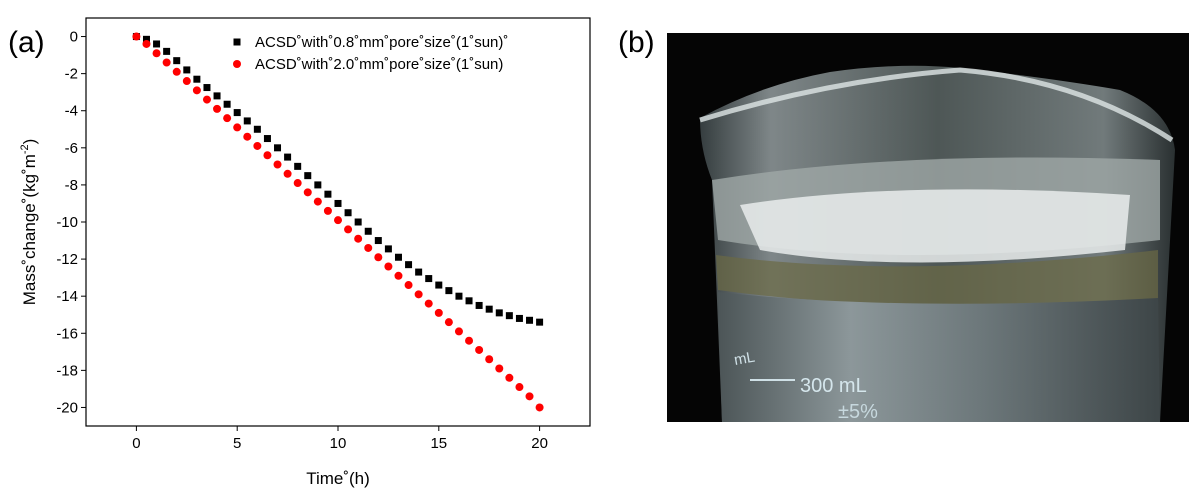 The image size is (1189, 493). What do you see at coordinates (67, 370) in the screenshot?
I see `y-tick-label: -18` at bounding box center [67, 370].